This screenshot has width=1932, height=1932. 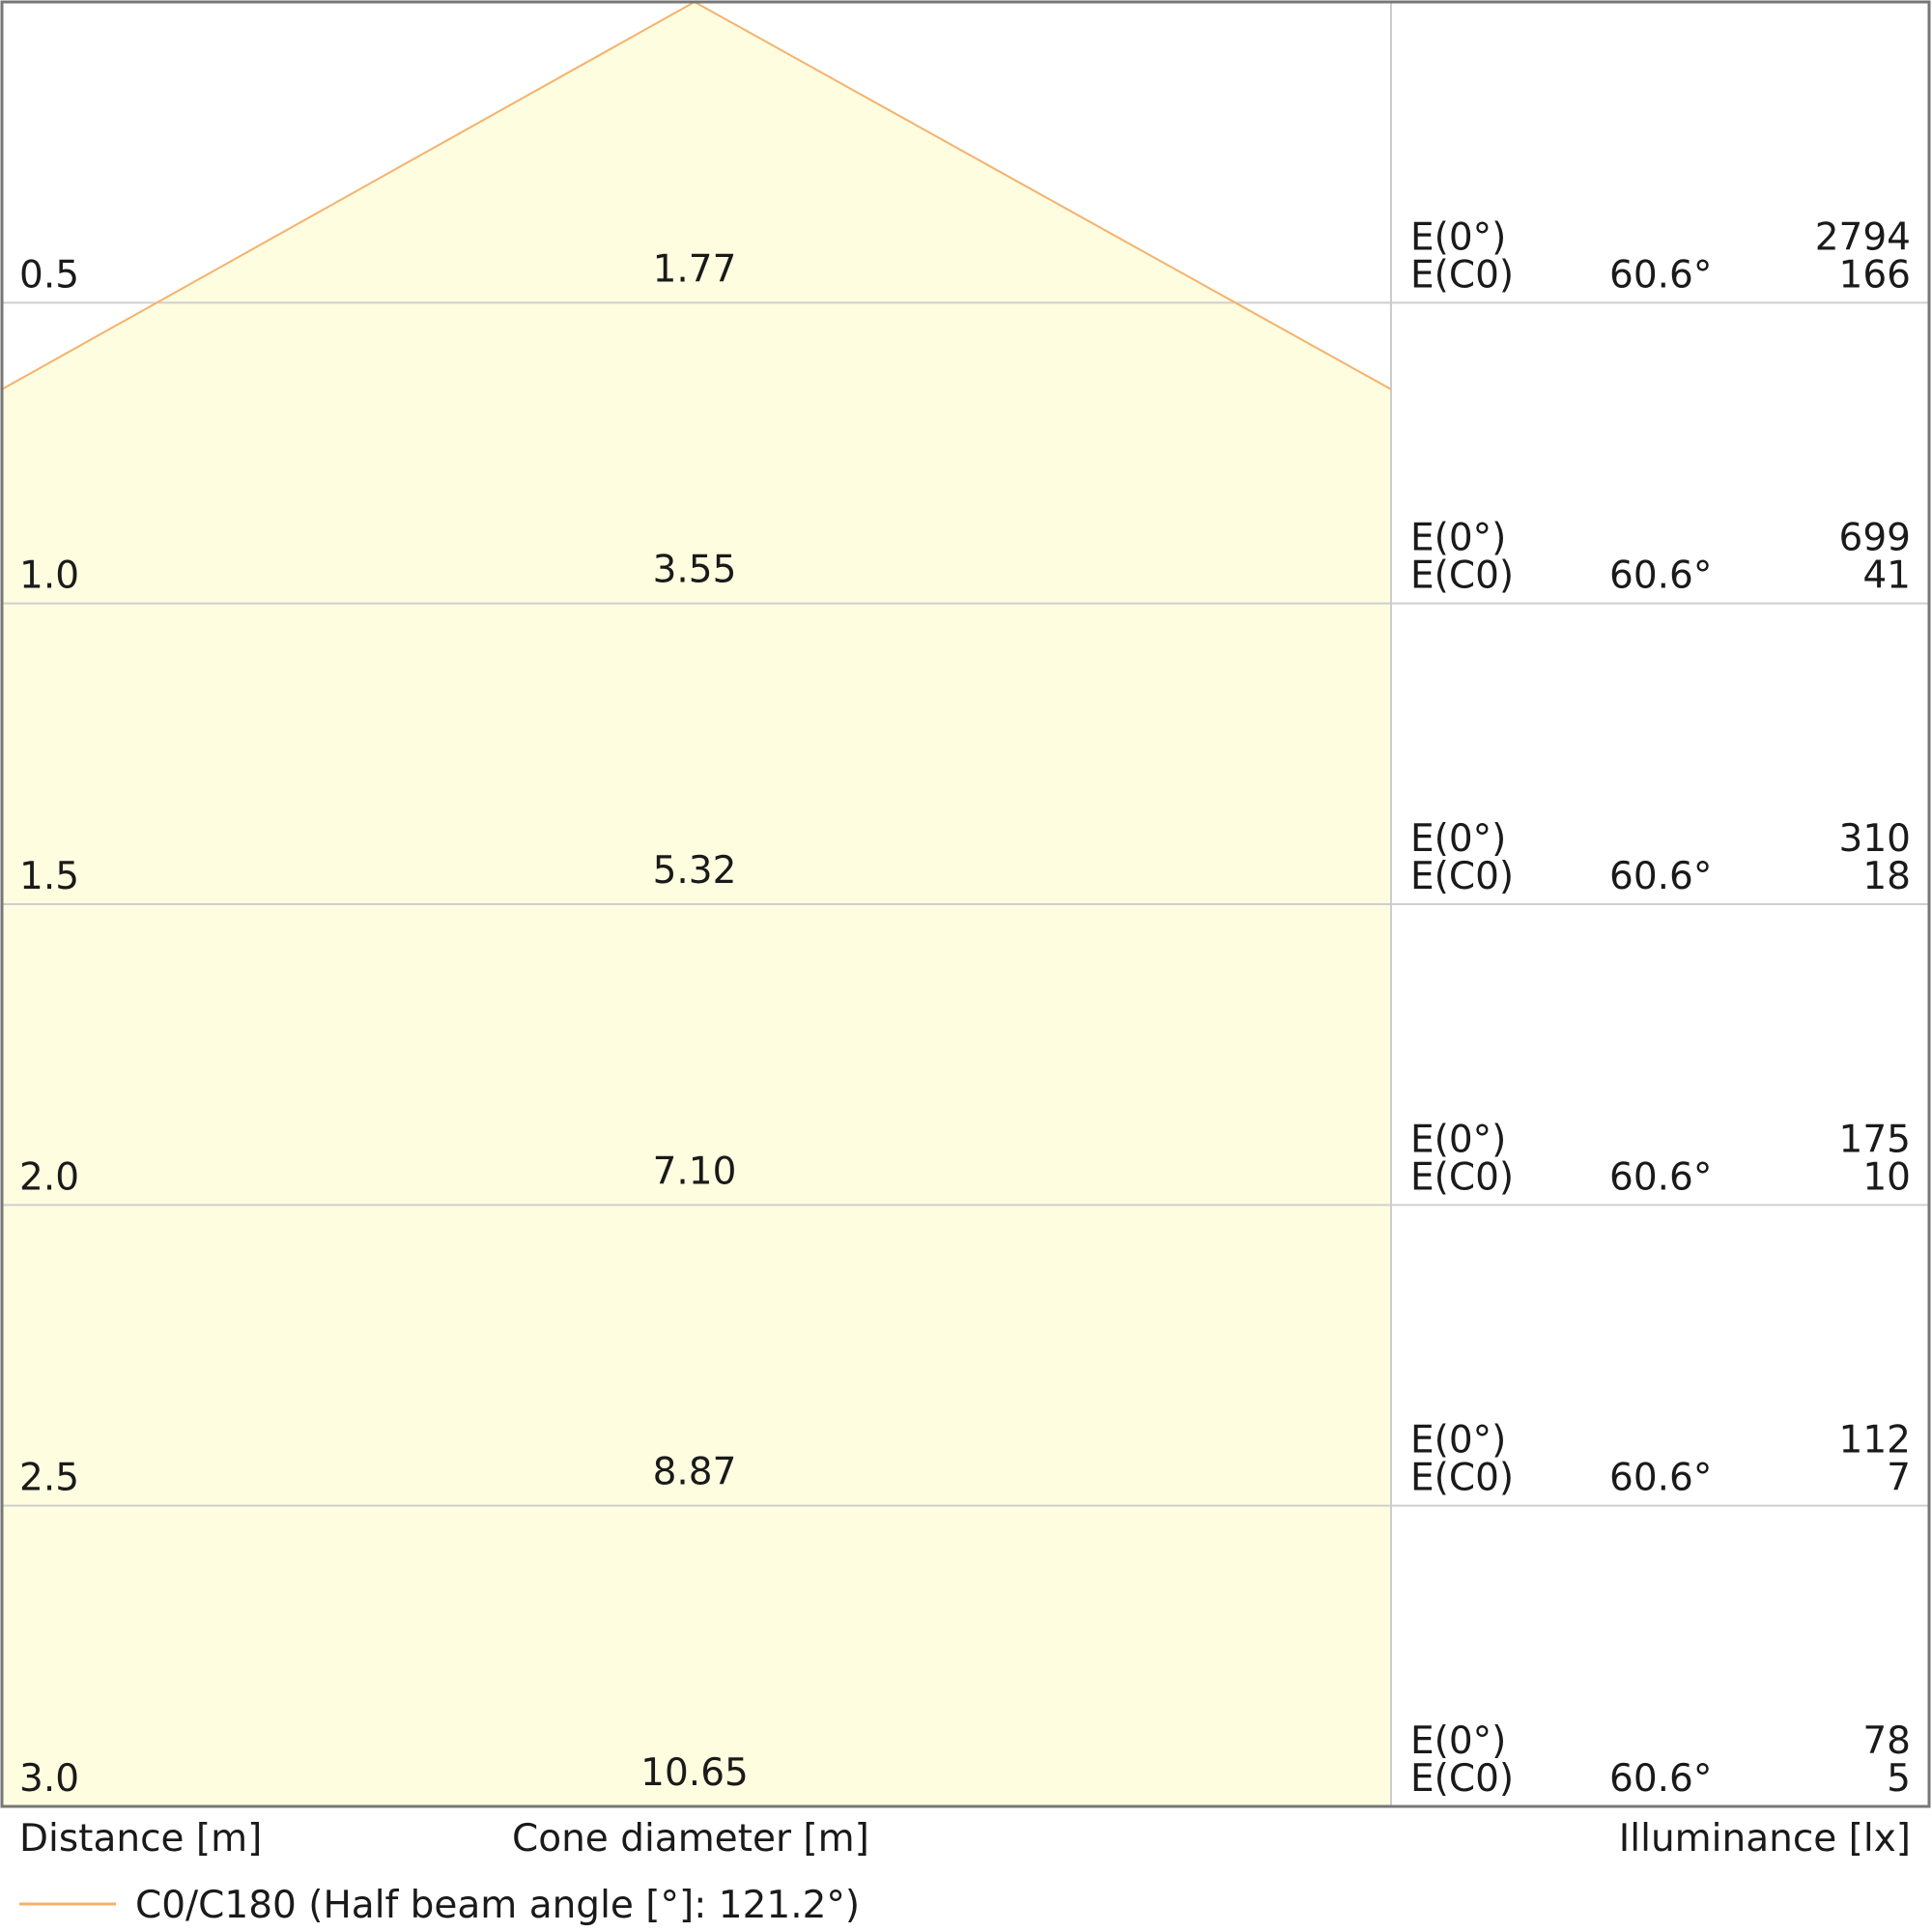 I want to click on cone-diameter-label: 1.77, so click(x=695, y=269).